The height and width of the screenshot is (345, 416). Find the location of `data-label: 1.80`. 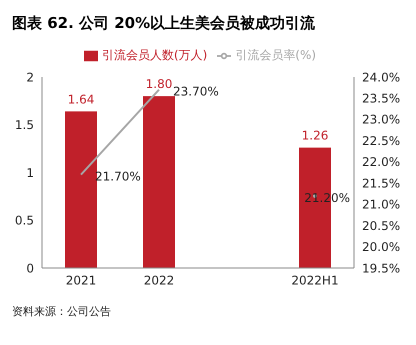

data-label: 1.80 is located at coordinates (159, 84).